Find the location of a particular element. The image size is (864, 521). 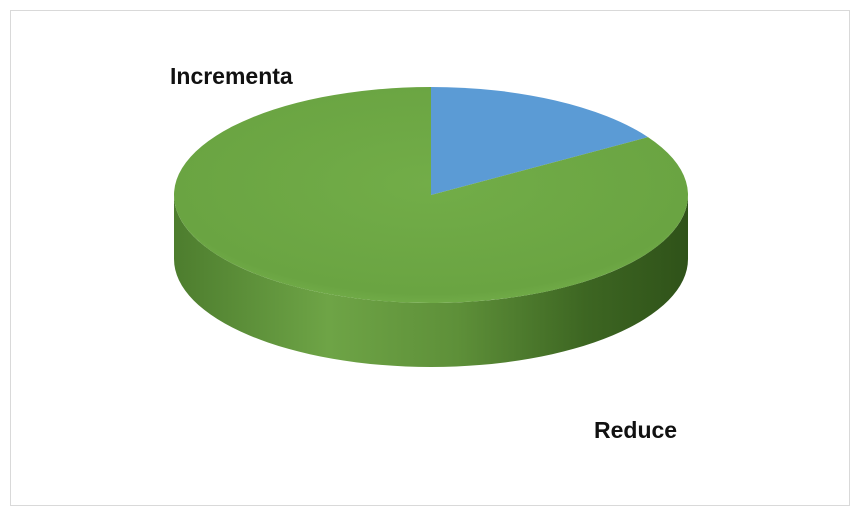

data-label-reduce: Reduce is located at coordinates (635, 430).